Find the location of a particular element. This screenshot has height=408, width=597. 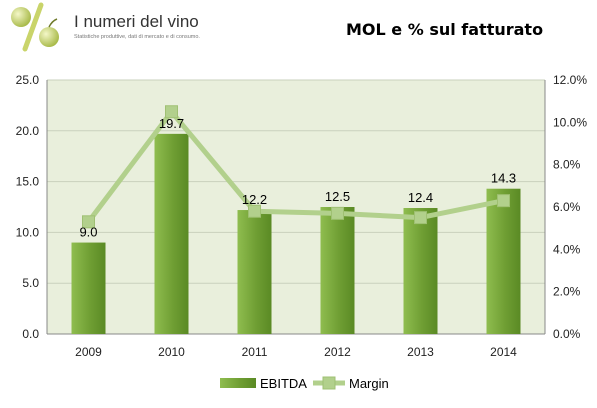

x-tick-label: 2011 is located at coordinates (255, 352).